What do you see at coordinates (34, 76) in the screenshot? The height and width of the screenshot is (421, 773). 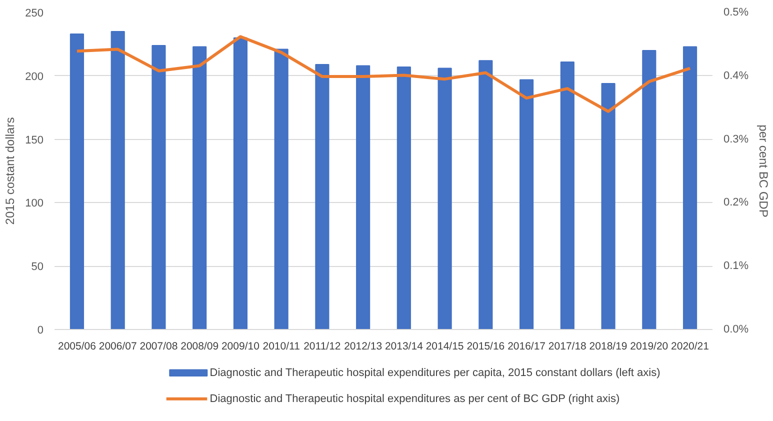 I see `y-tick-label: 200` at bounding box center [34, 76].